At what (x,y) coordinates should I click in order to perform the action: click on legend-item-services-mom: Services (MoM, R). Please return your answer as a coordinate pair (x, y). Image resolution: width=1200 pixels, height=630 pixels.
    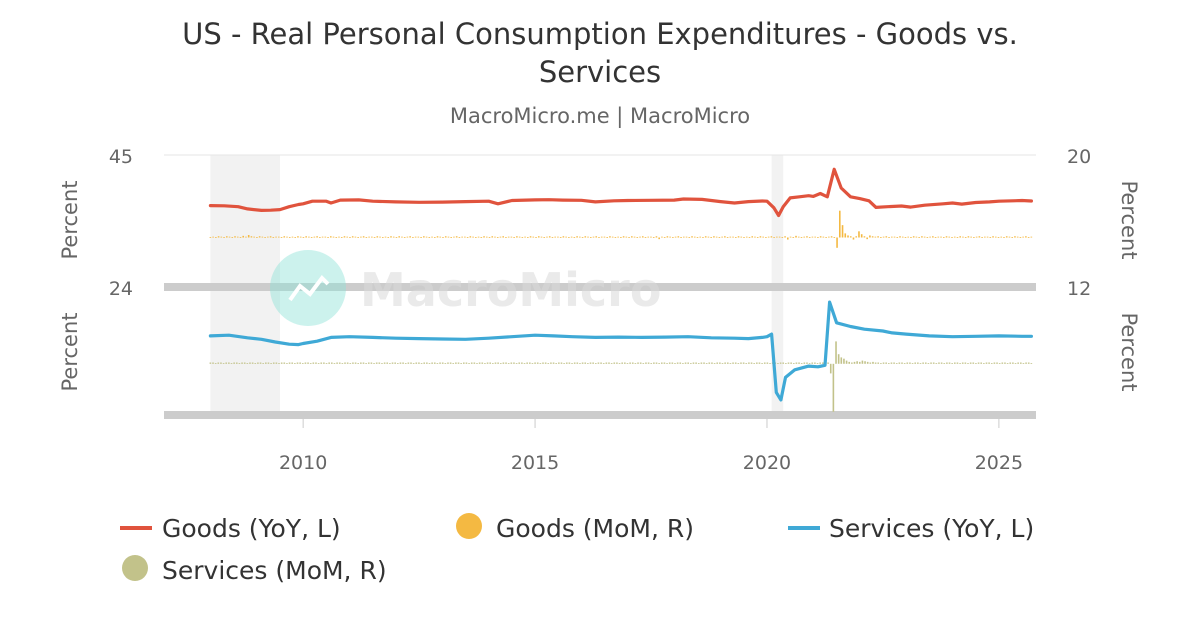
    Looking at the image, I should click on (254, 570).